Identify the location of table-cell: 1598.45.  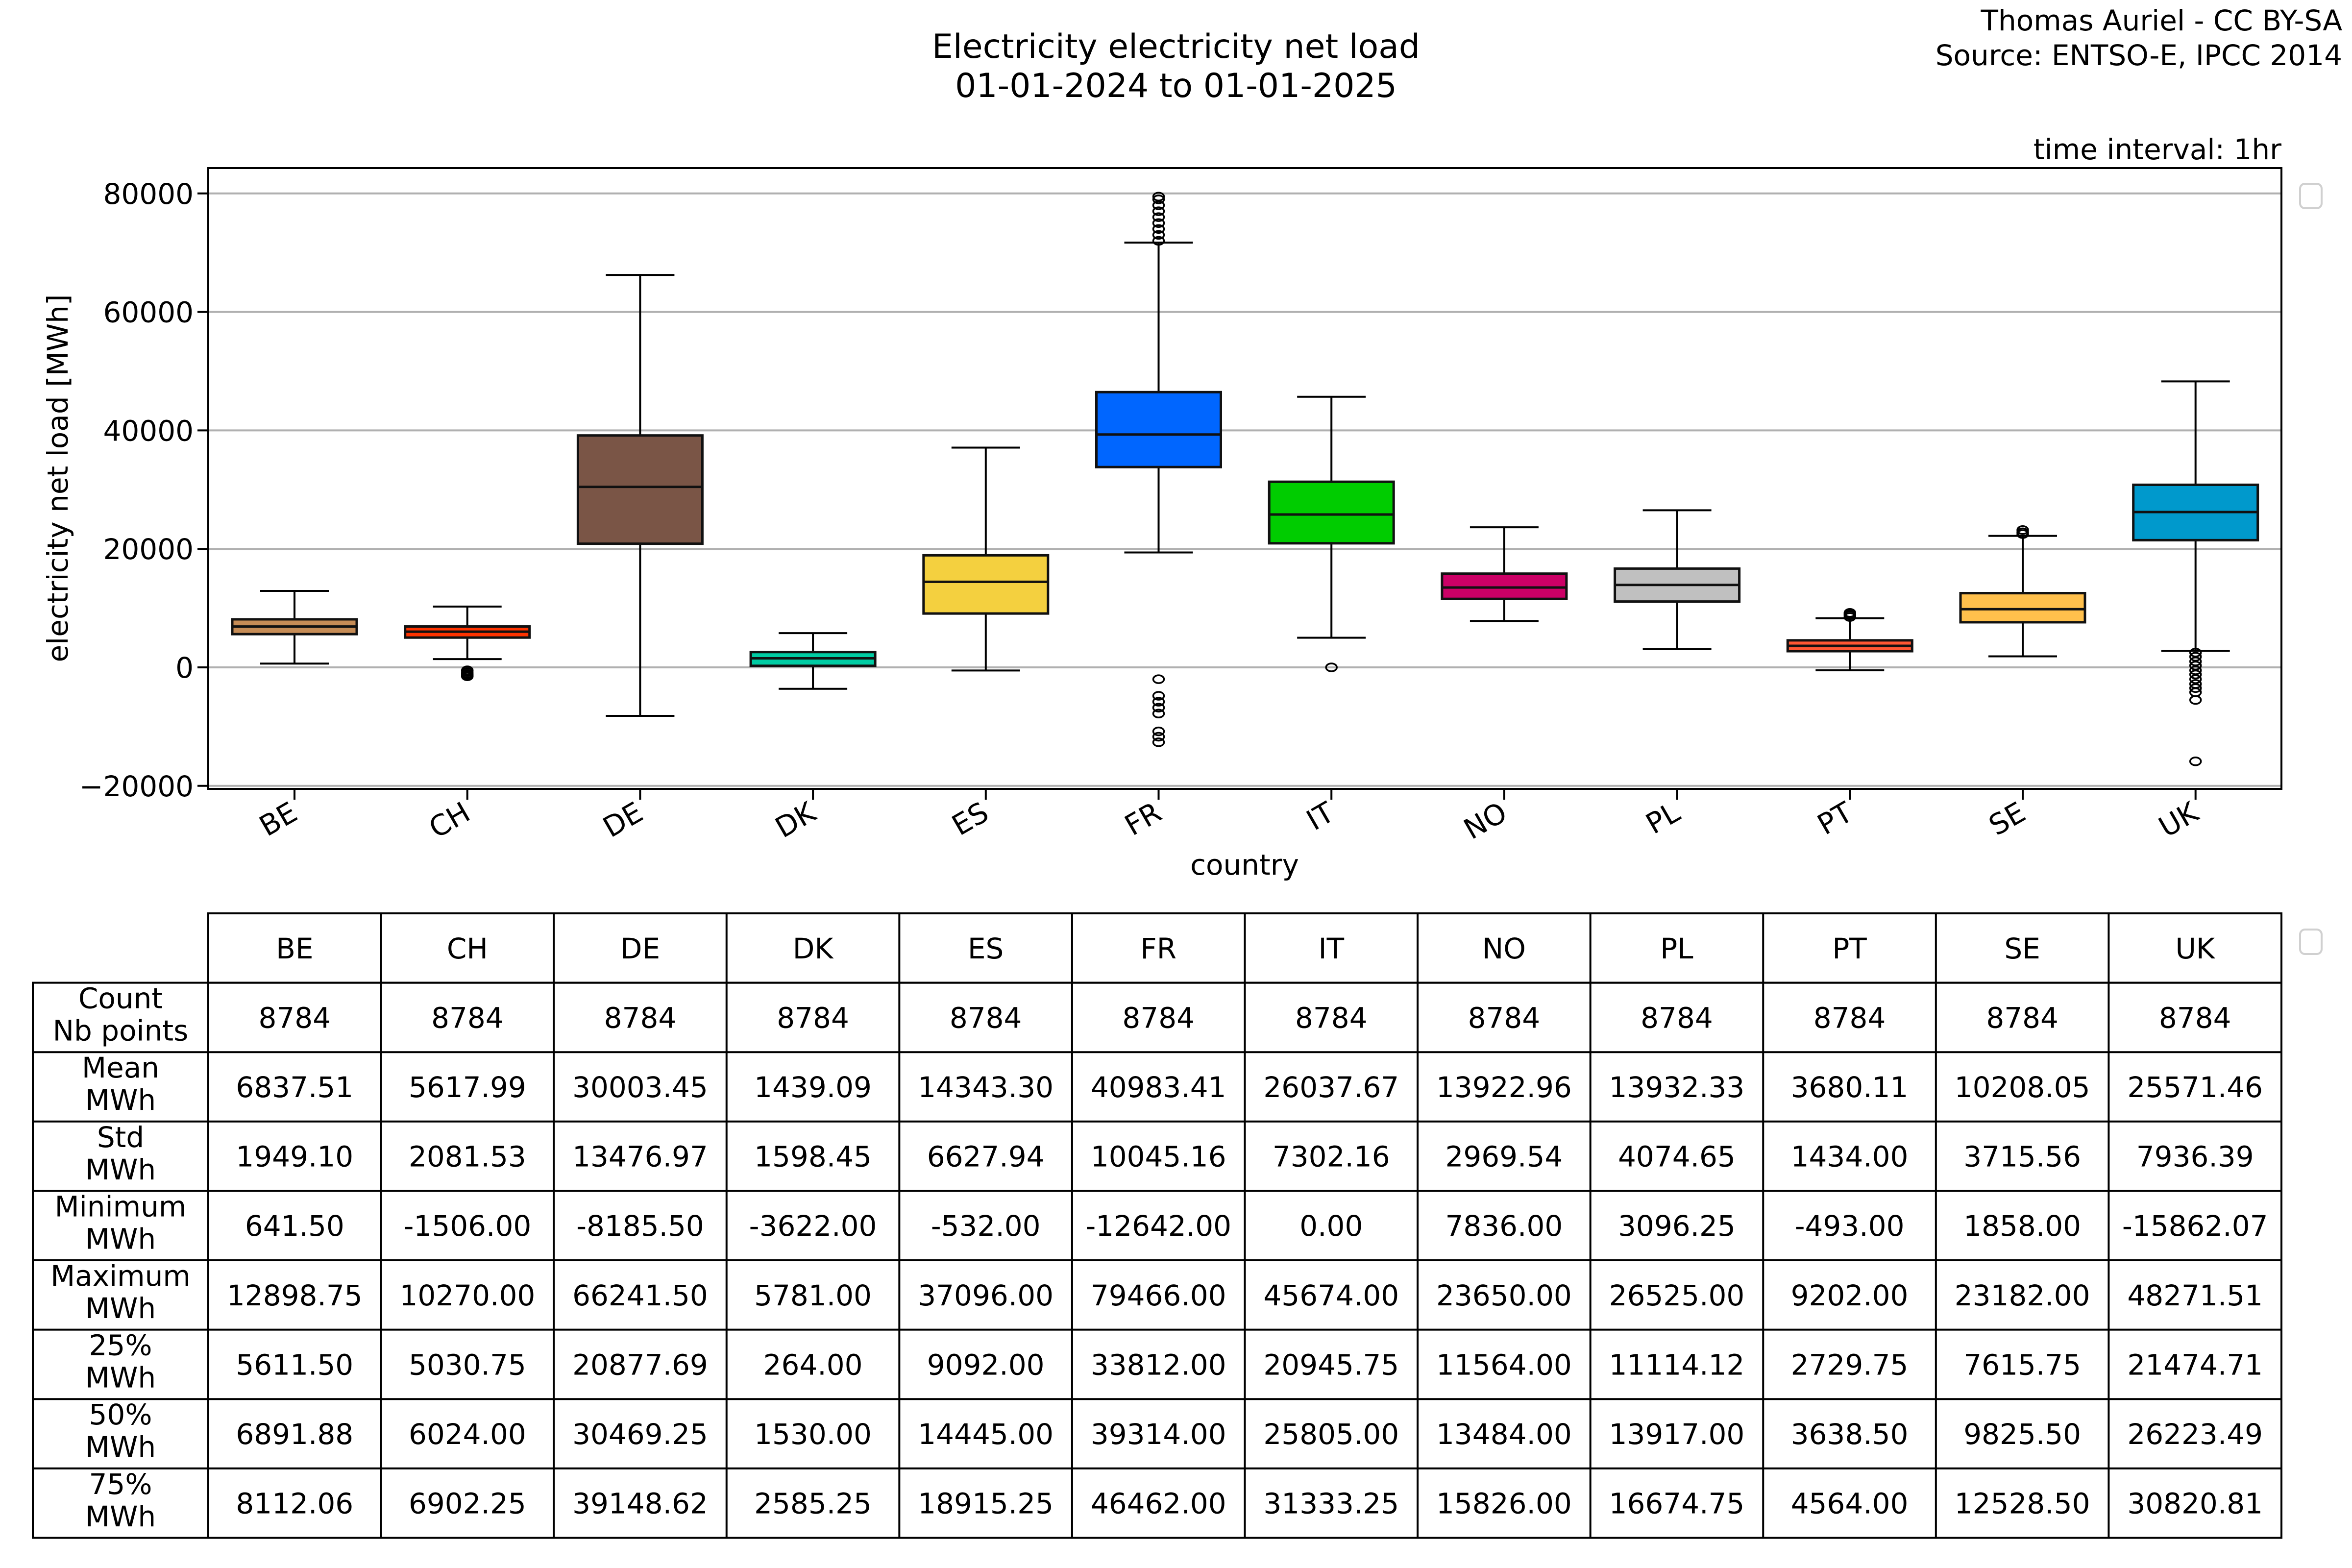
(813, 1157).